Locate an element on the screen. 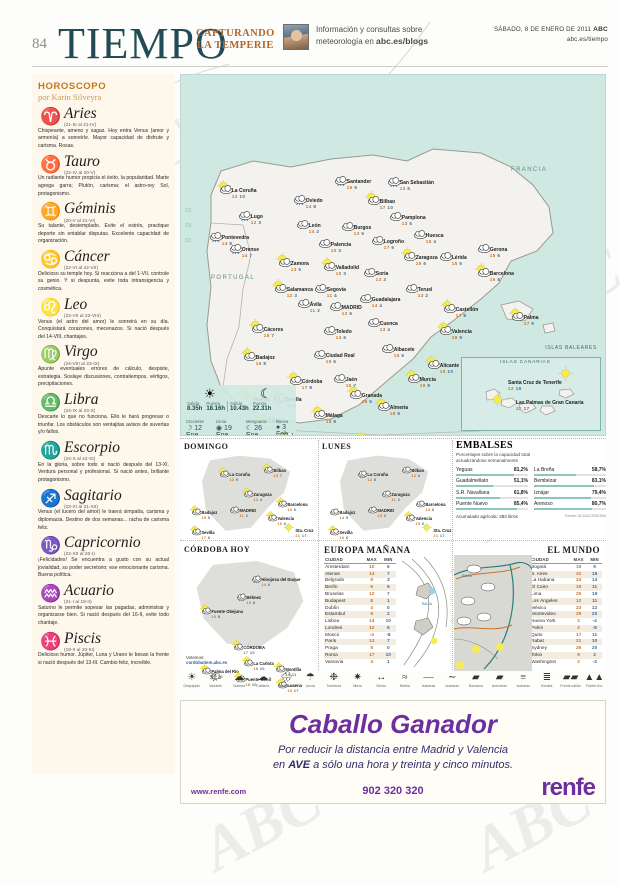 The image size is (620, 886). legend-label: Nuboso is located at coordinates (239, 686).